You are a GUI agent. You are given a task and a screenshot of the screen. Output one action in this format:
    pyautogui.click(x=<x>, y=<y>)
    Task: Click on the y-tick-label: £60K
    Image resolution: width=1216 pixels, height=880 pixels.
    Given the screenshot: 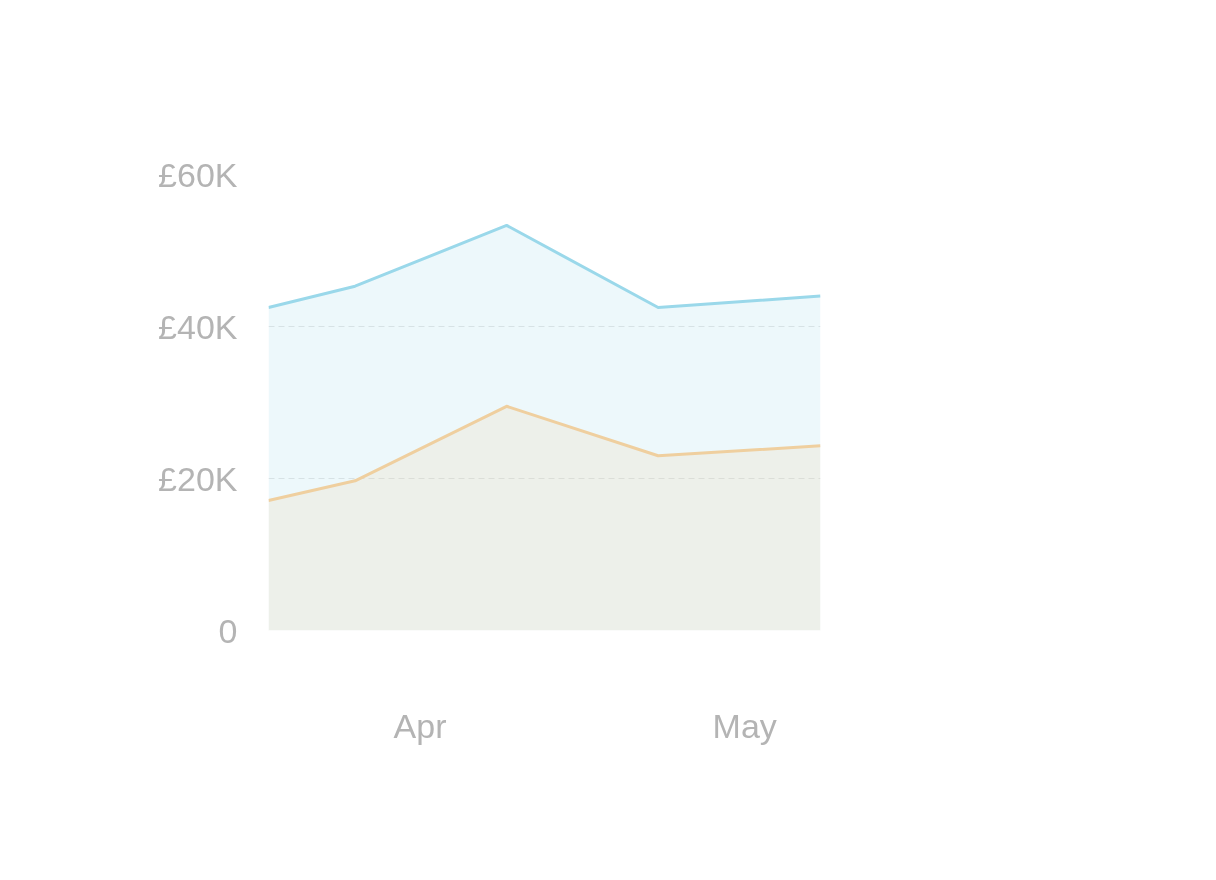 What is the action you would take?
    pyautogui.click(x=198, y=174)
    